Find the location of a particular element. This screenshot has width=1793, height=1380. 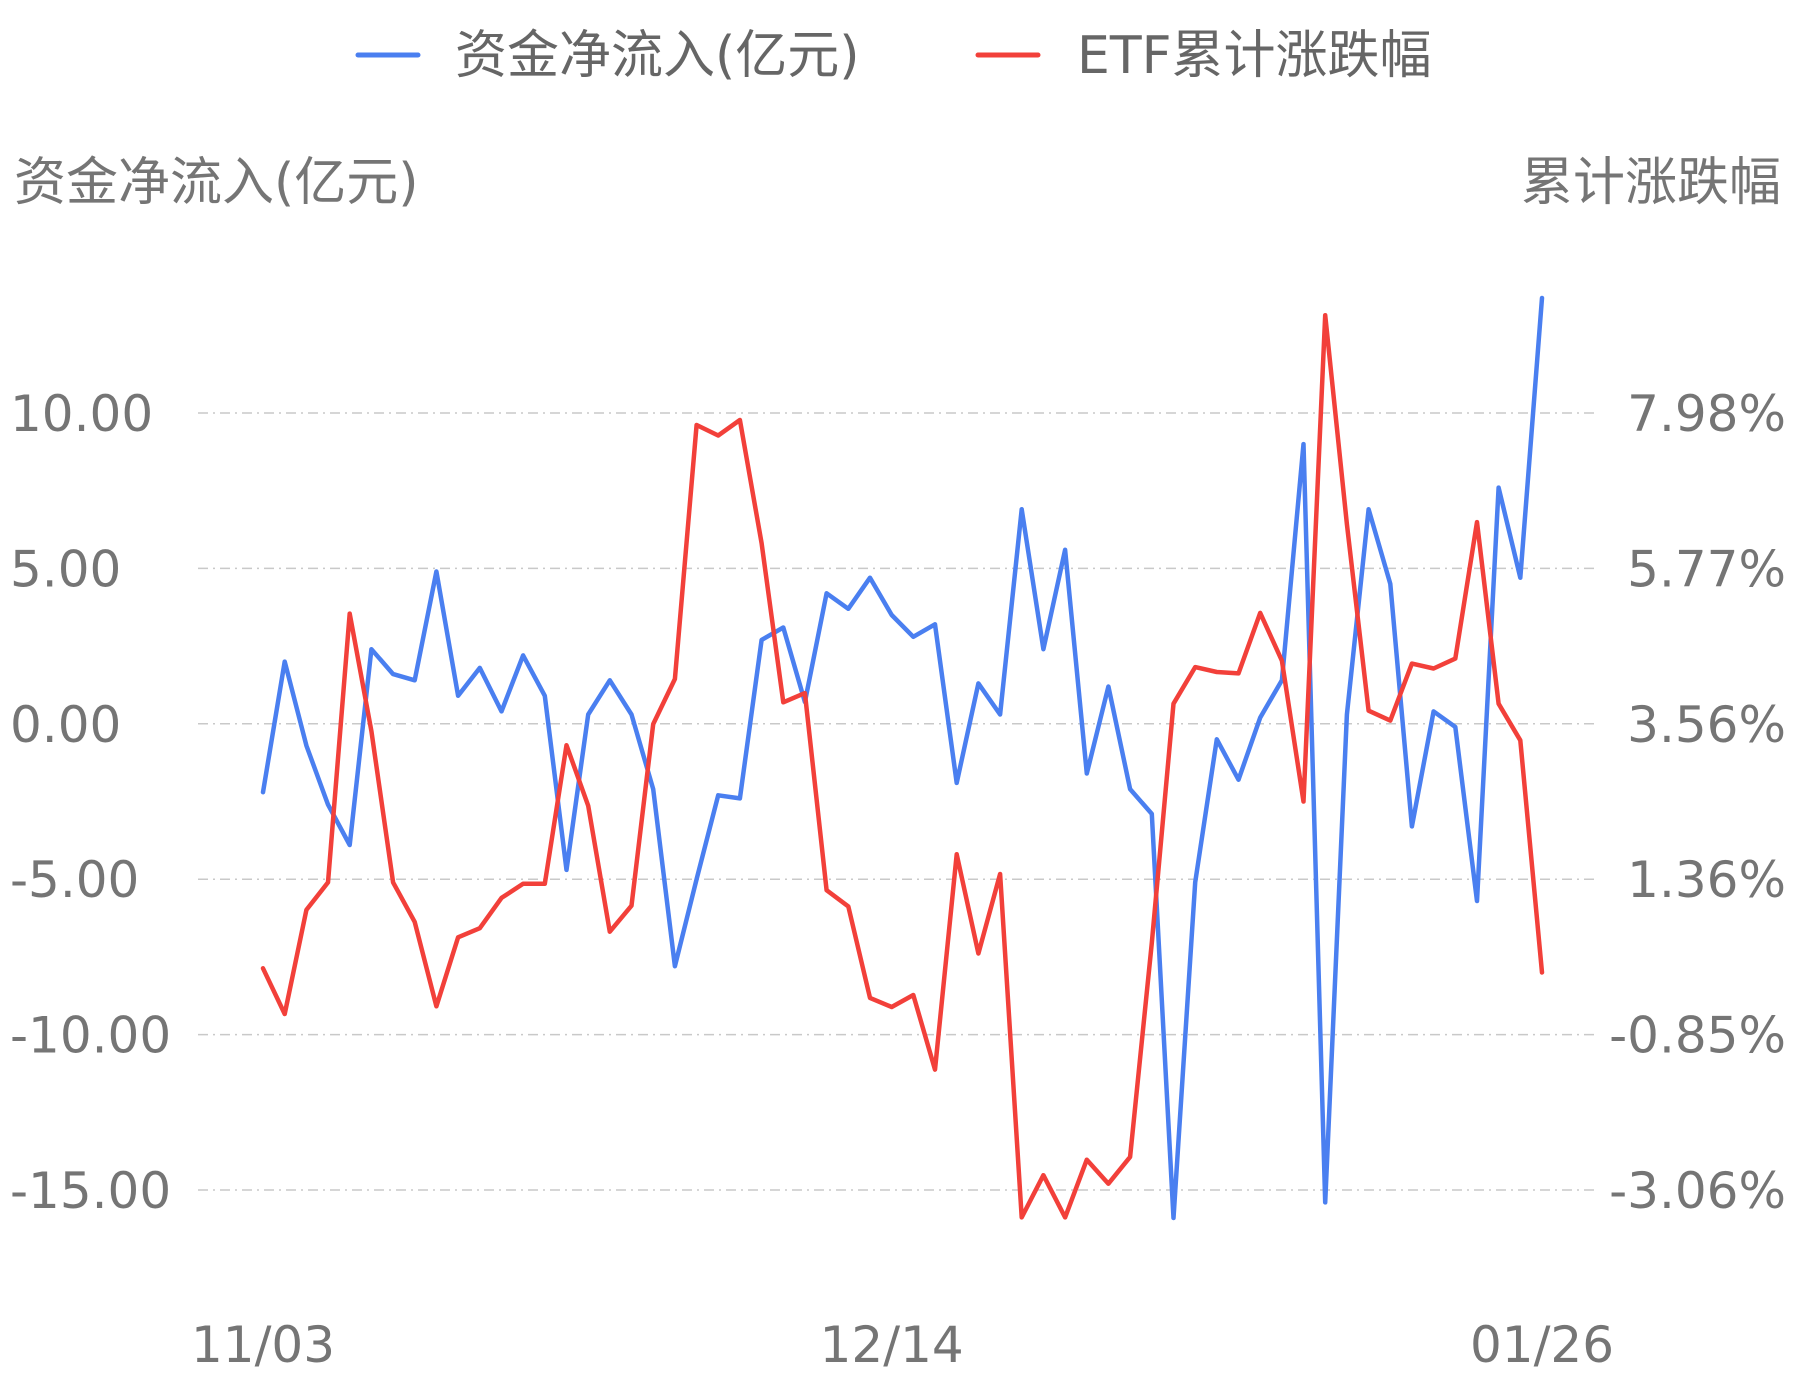

x-tick-label: 01/26 is located at coordinates (1542, 1345).